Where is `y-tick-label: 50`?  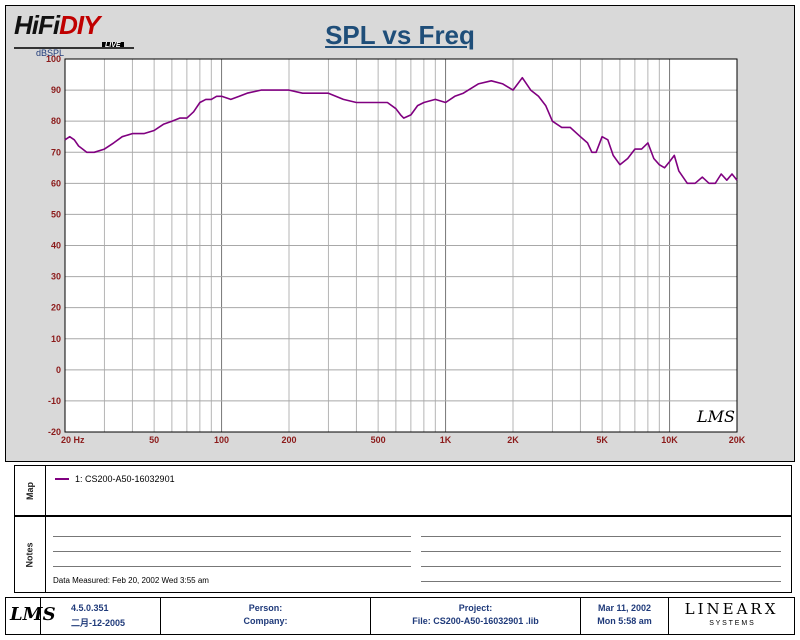
y-tick-label: 50 is located at coordinates (56, 214).